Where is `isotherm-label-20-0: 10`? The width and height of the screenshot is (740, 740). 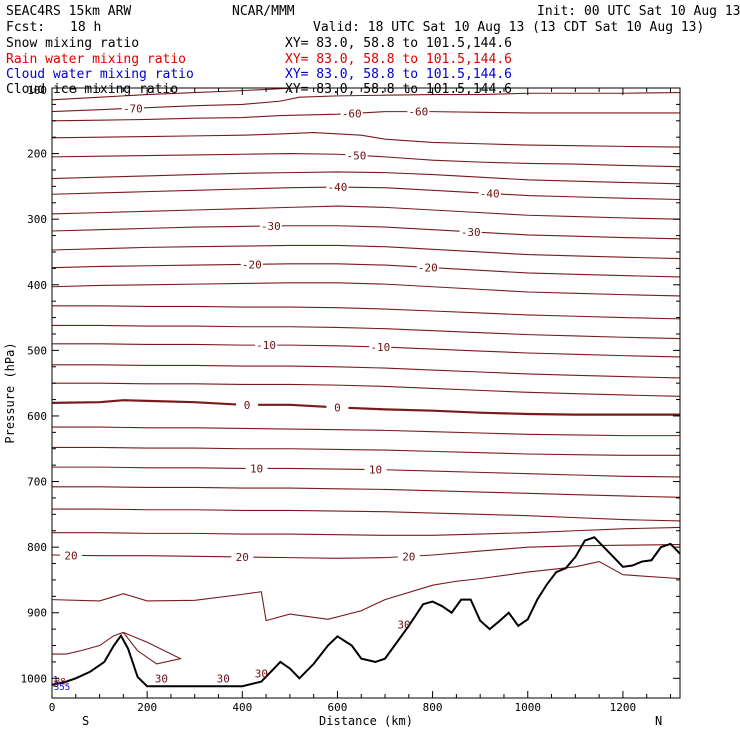 isotherm-label-20-0: 10 is located at coordinates (256, 468).